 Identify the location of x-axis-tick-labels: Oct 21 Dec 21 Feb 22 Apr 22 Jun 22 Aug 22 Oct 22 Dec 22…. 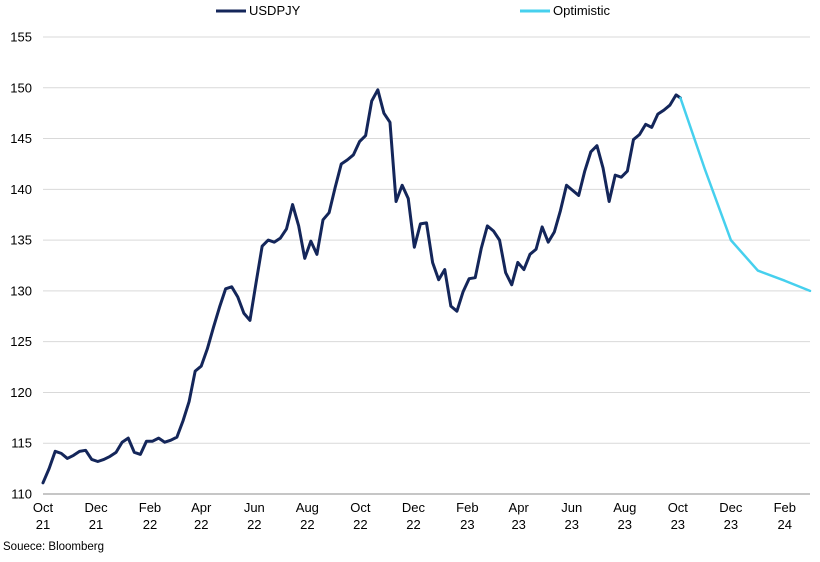
(414, 516).